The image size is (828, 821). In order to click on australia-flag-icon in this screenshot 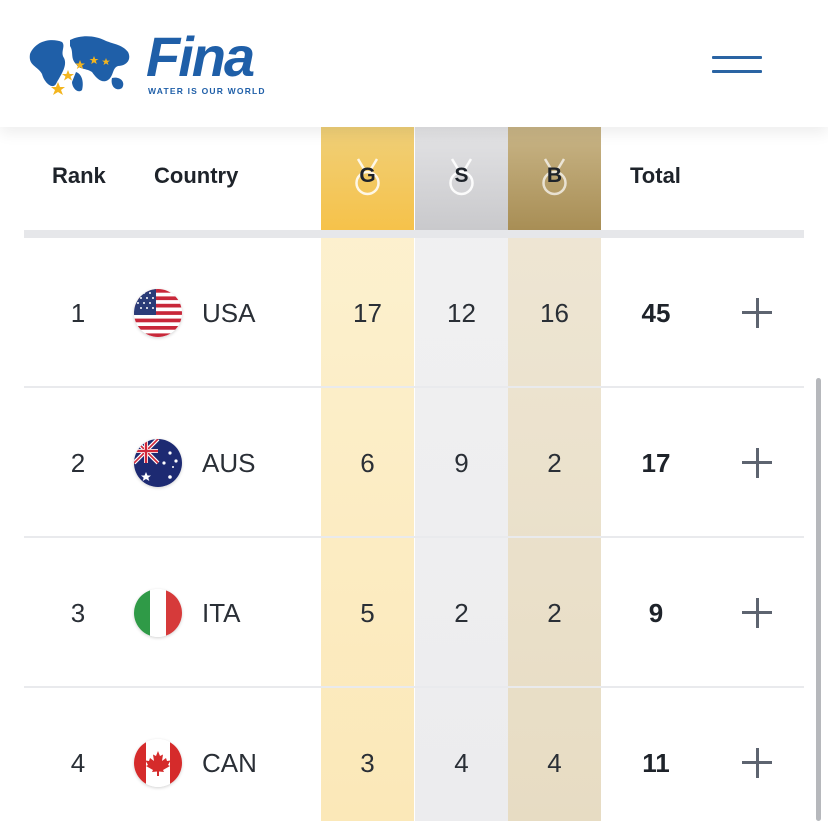, I will do `click(158, 463)`.